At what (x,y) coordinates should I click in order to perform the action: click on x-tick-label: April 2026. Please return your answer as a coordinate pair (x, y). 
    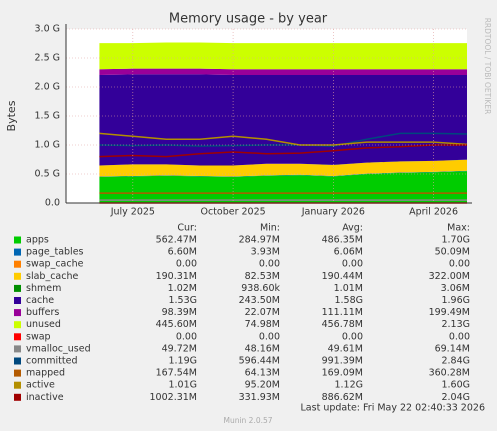
    Looking at the image, I should click on (433, 212).